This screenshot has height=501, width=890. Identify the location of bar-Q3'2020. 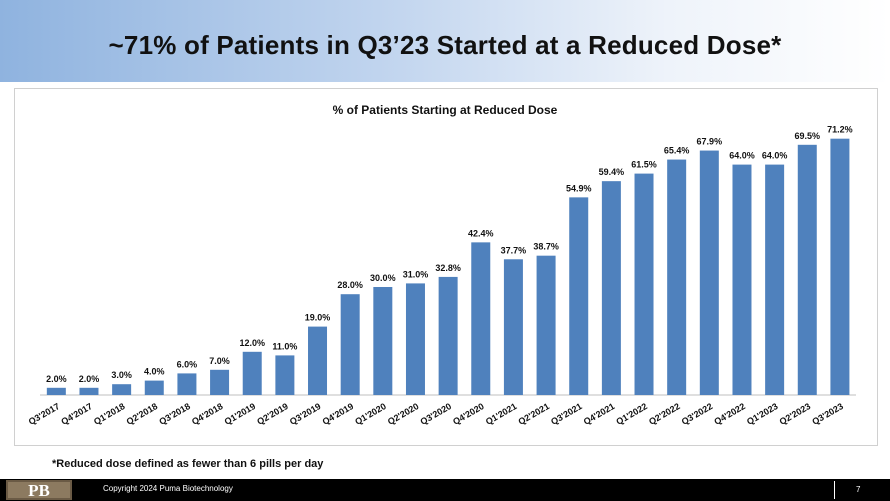
(448, 335).